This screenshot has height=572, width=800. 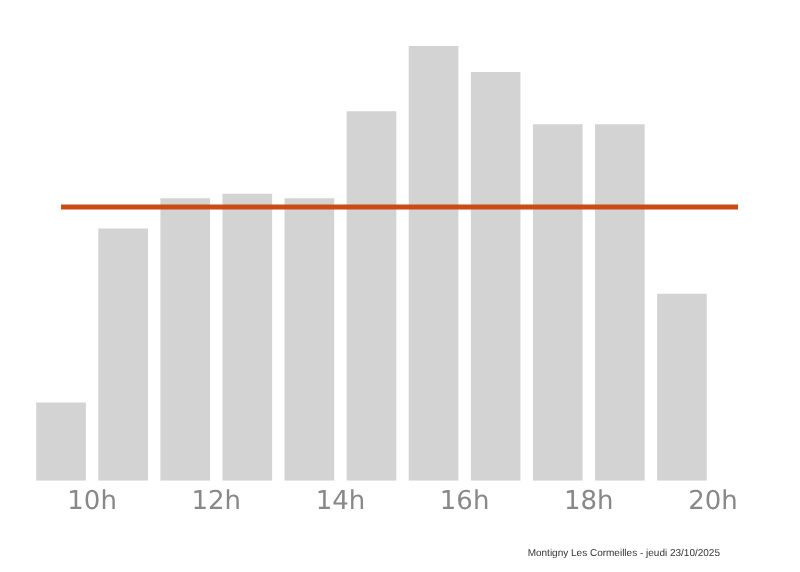 What do you see at coordinates (464, 502) in the screenshot?
I see `x-tick-label: 16h` at bounding box center [464, 502].